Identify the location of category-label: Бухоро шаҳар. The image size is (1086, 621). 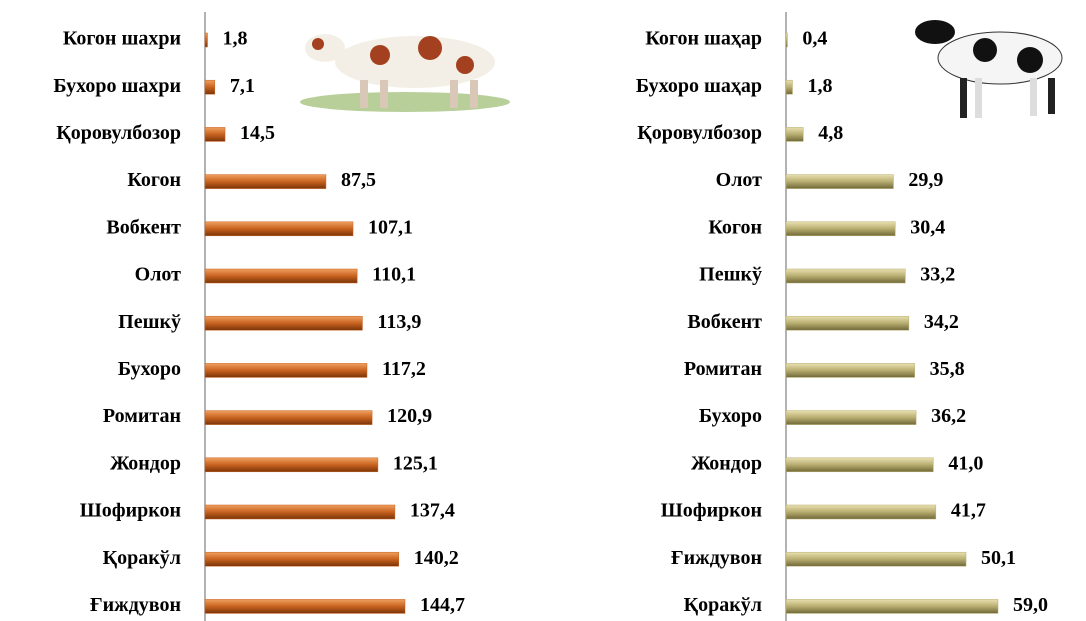
(699, 86).